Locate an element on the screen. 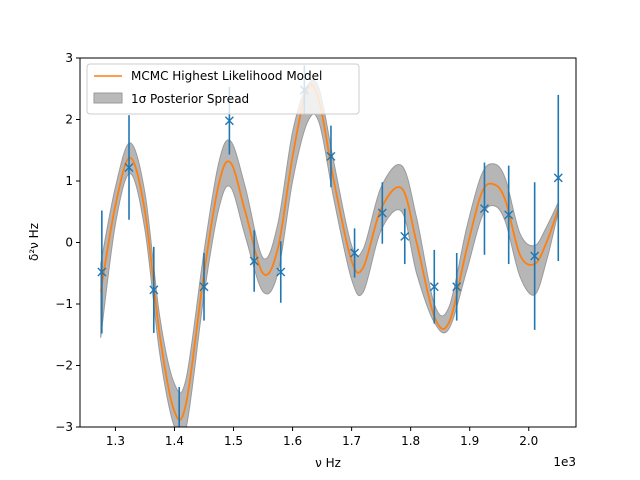 This screenshot has width=640, height=480. x-tick-label: 2.0 is located at coordinates (528, 441).